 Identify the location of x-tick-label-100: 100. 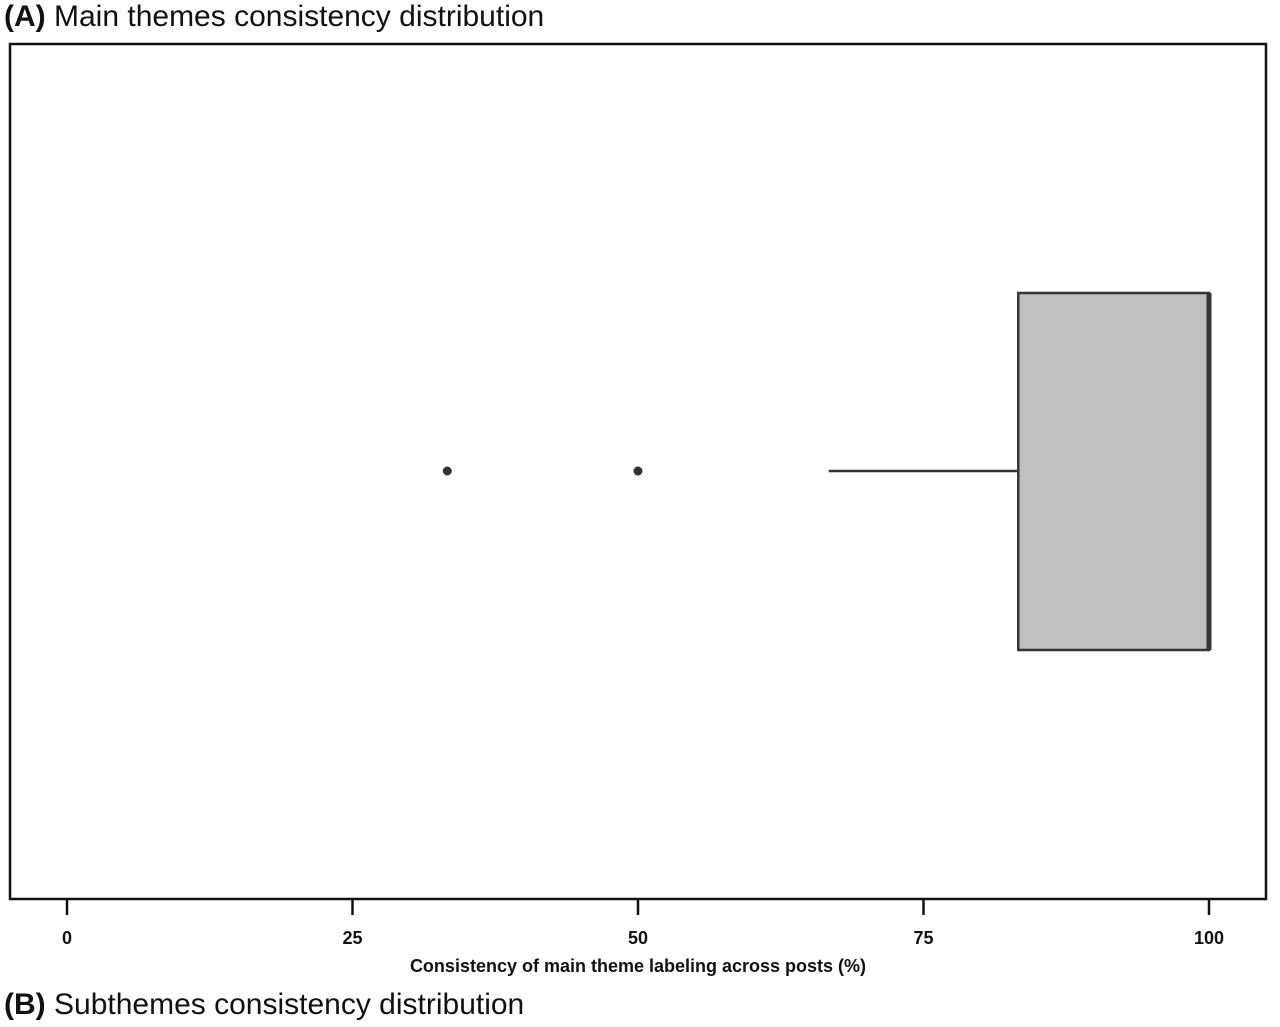
(1209, 938).